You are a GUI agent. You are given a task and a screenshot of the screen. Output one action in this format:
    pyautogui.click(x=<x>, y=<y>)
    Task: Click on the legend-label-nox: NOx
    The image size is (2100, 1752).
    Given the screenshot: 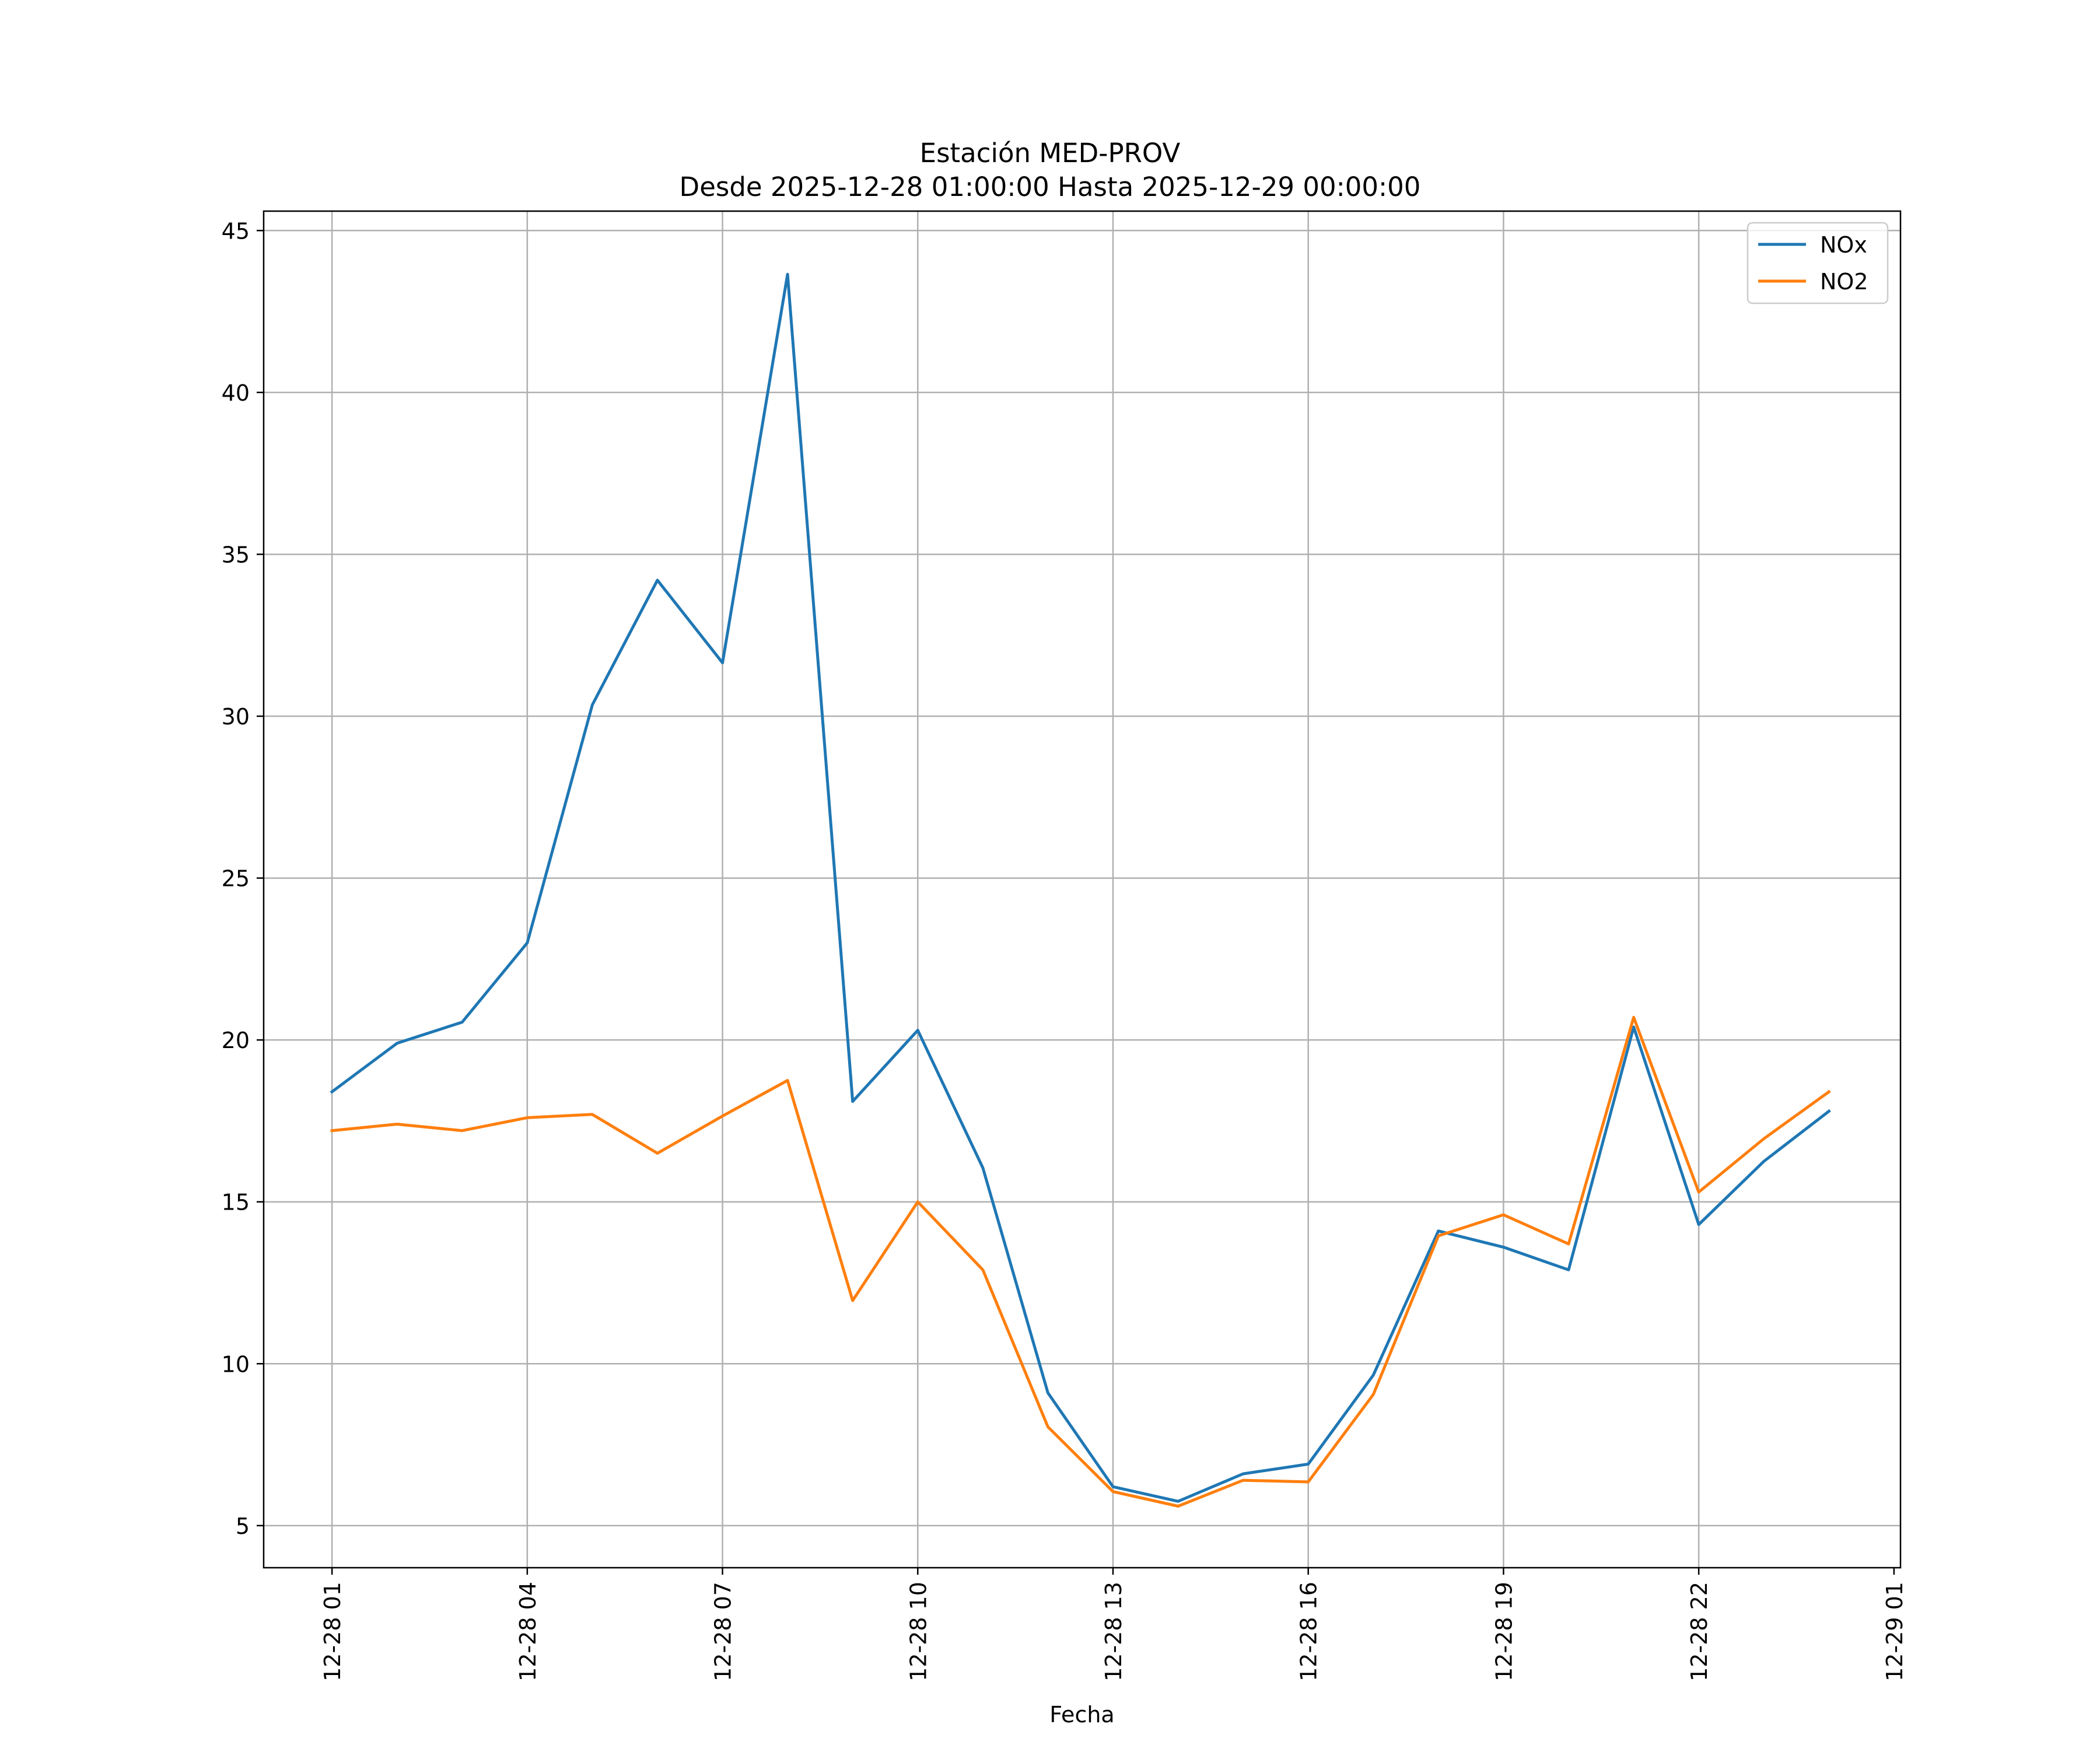 What is the action you would take?
    pyautogui.click(x=1843, y=245)
    